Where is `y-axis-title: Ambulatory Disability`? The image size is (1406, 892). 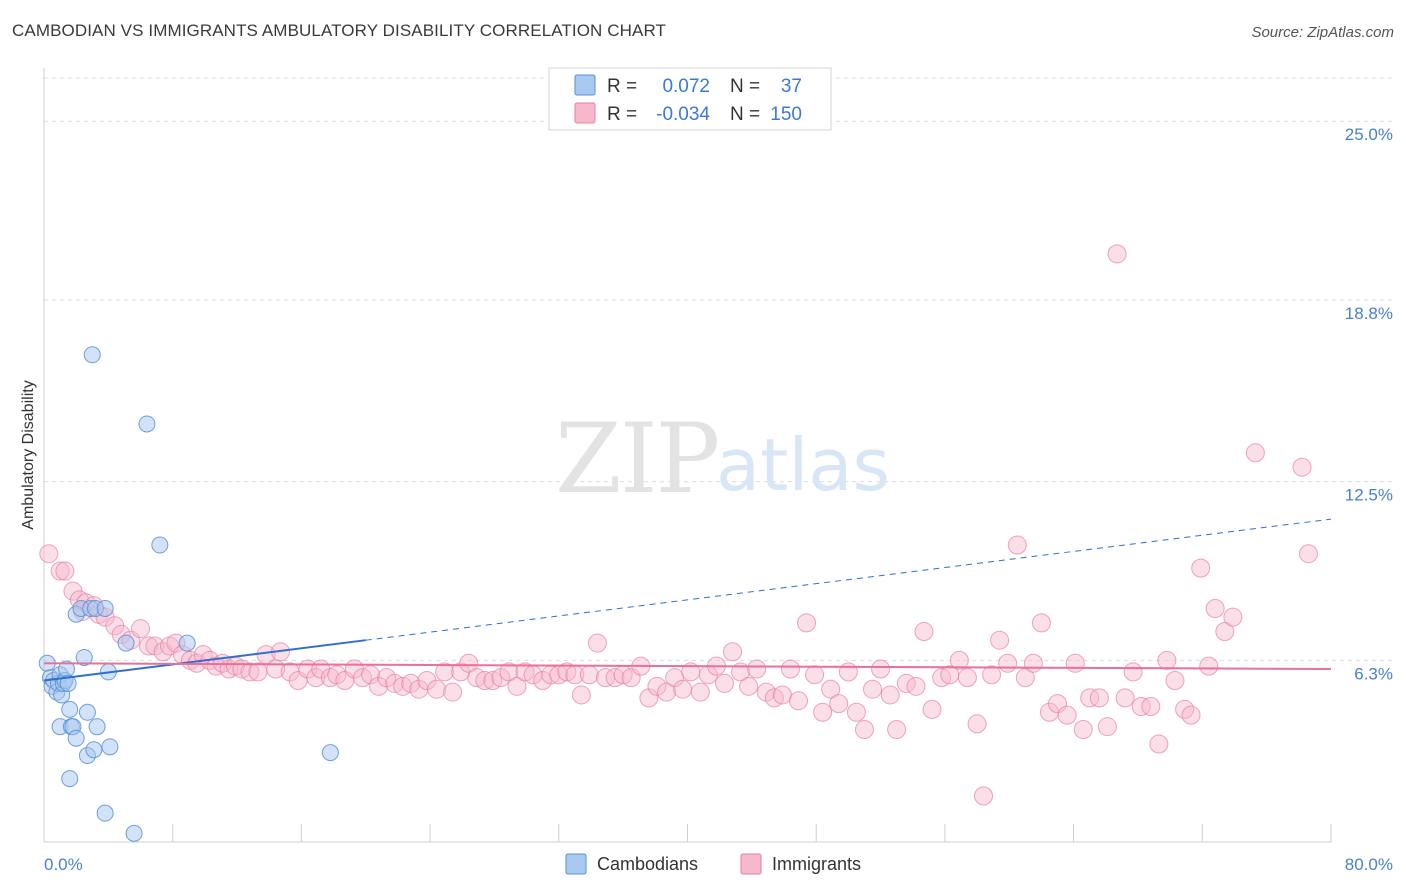 y-axis-title: Ambulatory Disability is located at coordinates (28, 454).